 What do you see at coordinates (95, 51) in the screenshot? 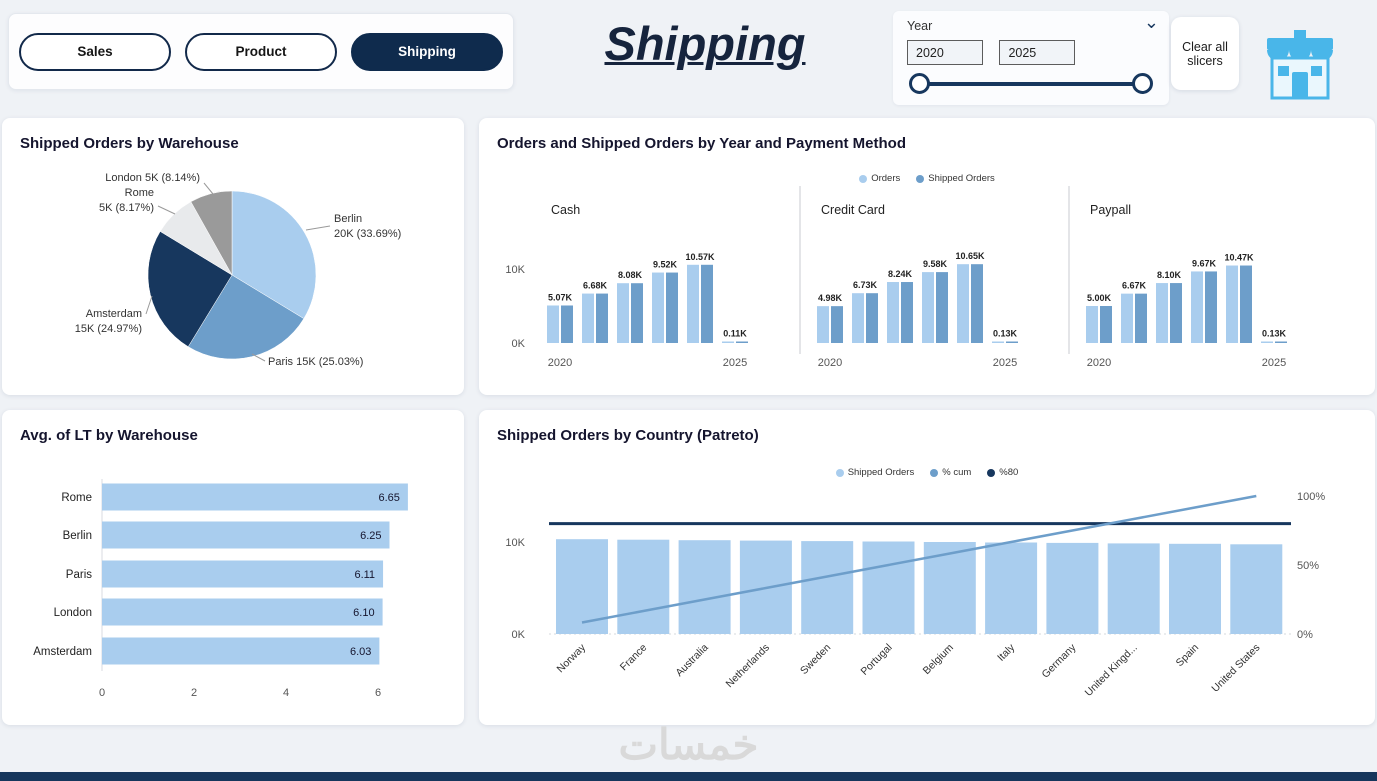
I see `tab-sales: Sales` at bounding box center [95, 51].